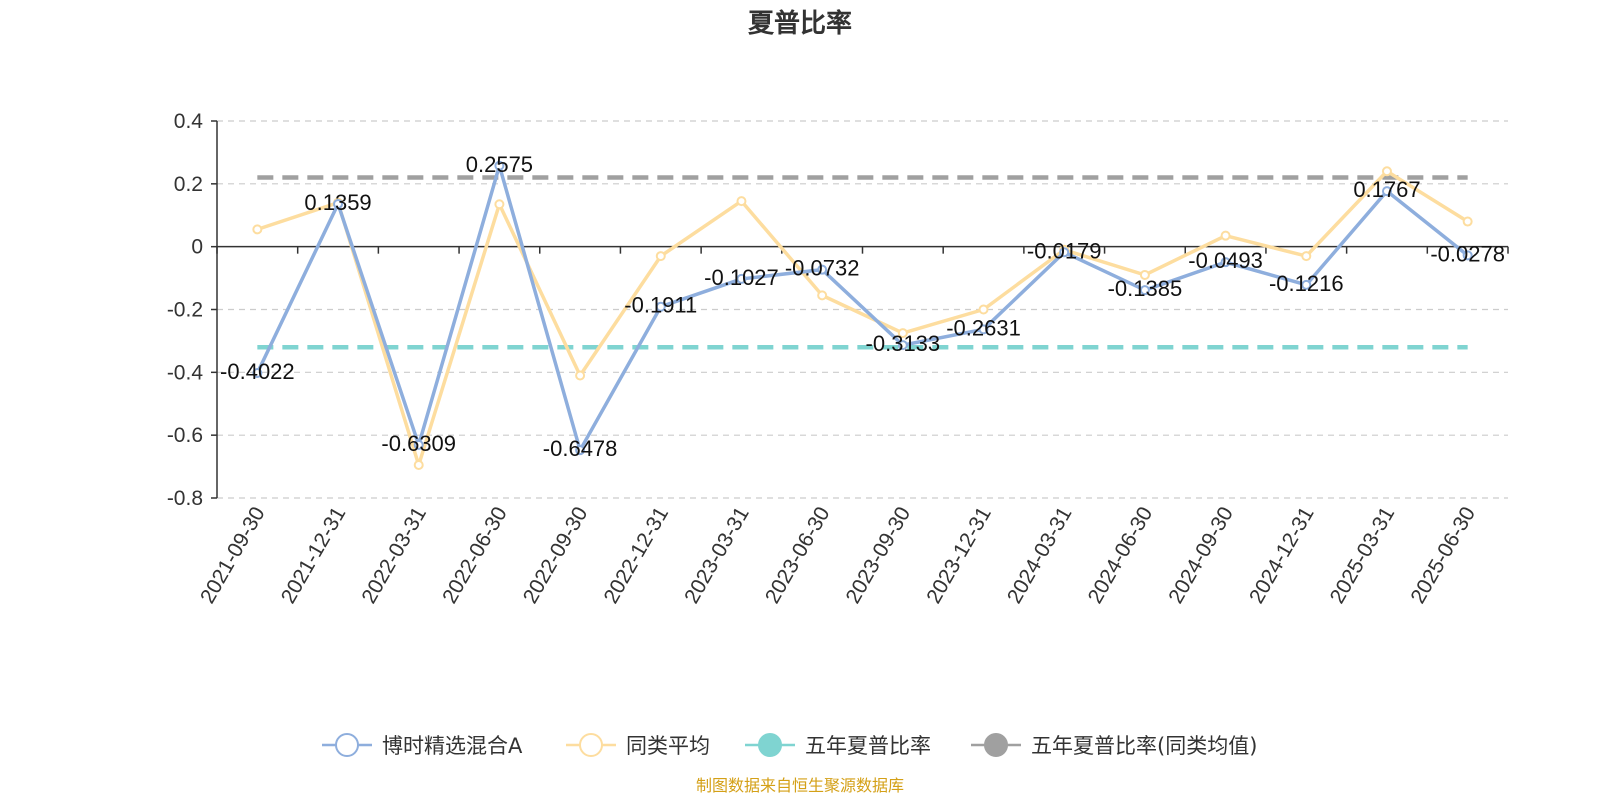  Describe the element at coordinates (1282, 555) in the screenshot. I see `x-tick-label: 2024-12-31` at that location.